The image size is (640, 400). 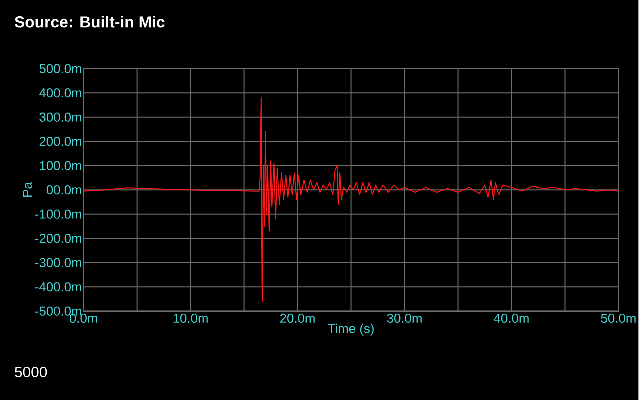 I want to click on y-tick-label: 400.0m, so click(x=61, y=93).